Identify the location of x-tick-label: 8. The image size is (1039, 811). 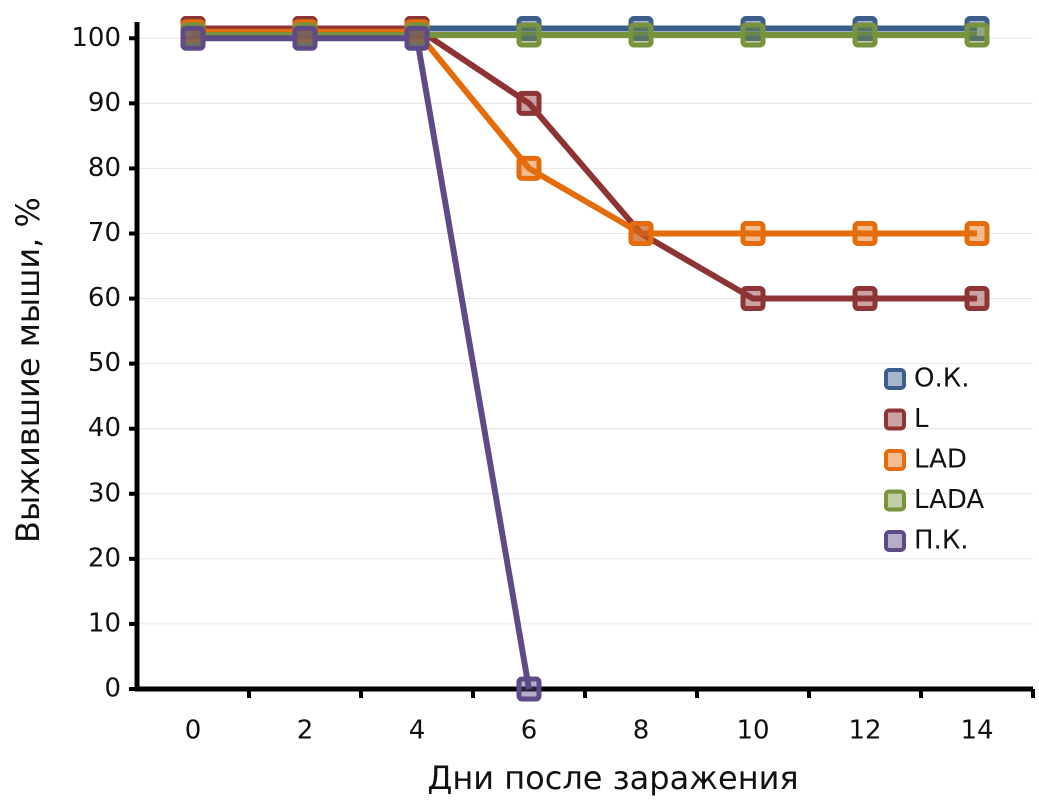
(641, 731).